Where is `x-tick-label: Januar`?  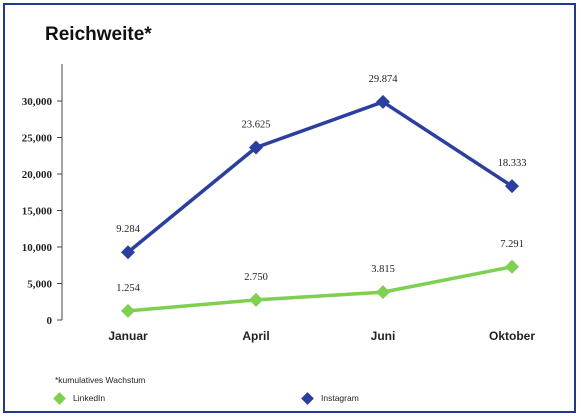 x-tick-label: Januar is located at coordinates (128, 336).